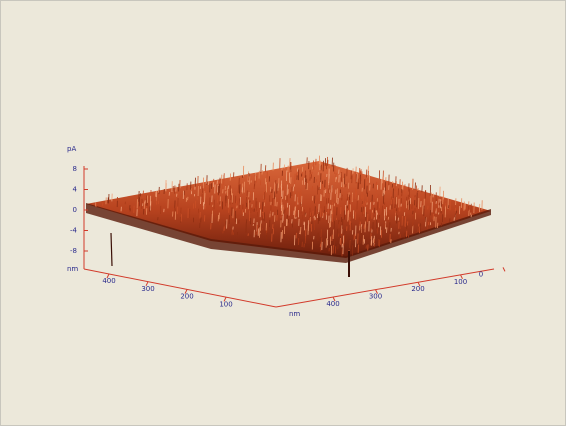  I want to click on y-unit: nm, so click(294, 314).